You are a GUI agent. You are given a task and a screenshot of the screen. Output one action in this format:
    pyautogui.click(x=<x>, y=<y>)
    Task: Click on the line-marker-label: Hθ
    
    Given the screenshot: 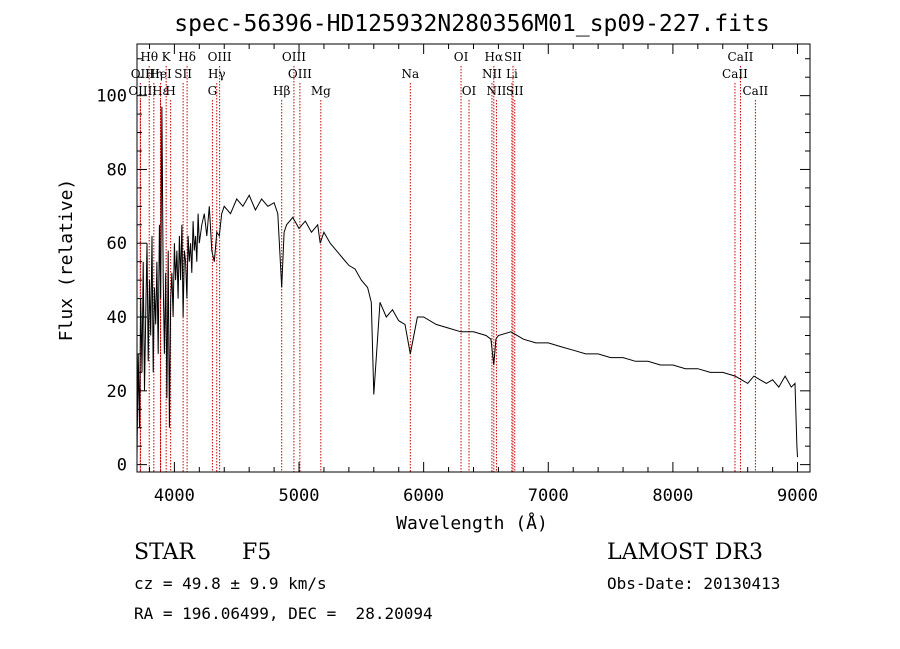 What is the action you would take?
    pyautogui.click(x=149, y=57)
    